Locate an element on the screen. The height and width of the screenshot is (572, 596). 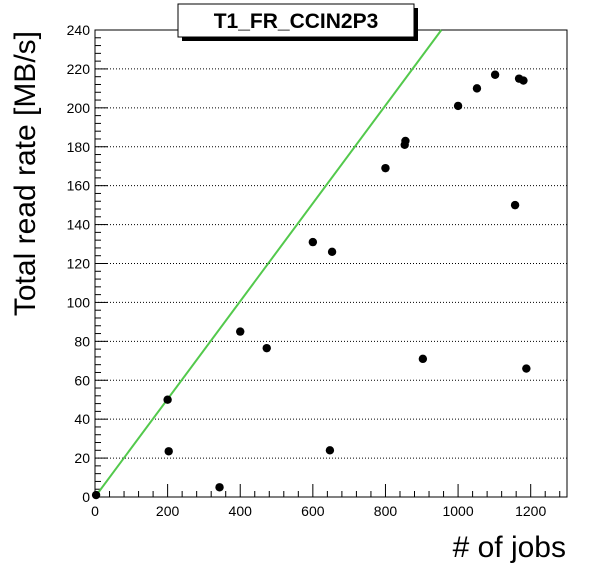
y-tick-label: 0 is located at coordinates (86, 497).